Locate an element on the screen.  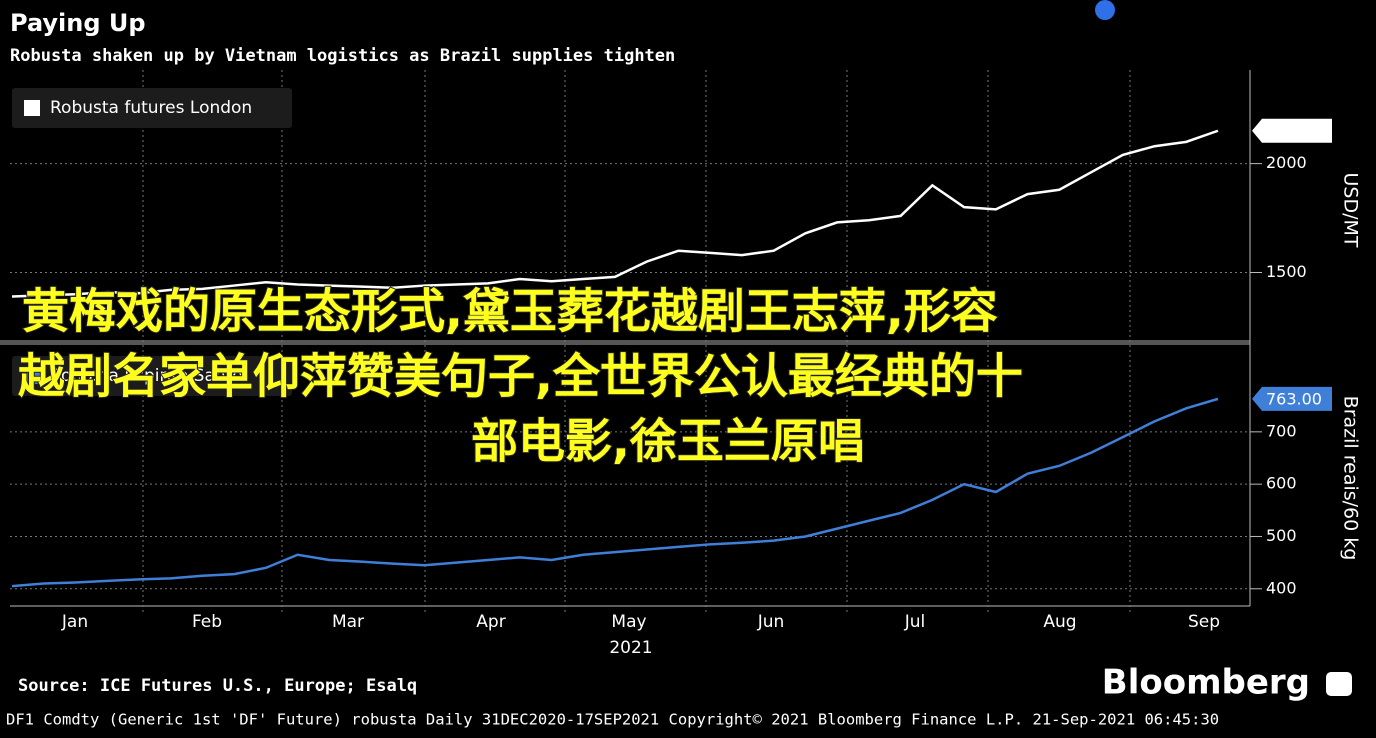
y-tick-label: 2000 is located at coordinates (1286, 162).